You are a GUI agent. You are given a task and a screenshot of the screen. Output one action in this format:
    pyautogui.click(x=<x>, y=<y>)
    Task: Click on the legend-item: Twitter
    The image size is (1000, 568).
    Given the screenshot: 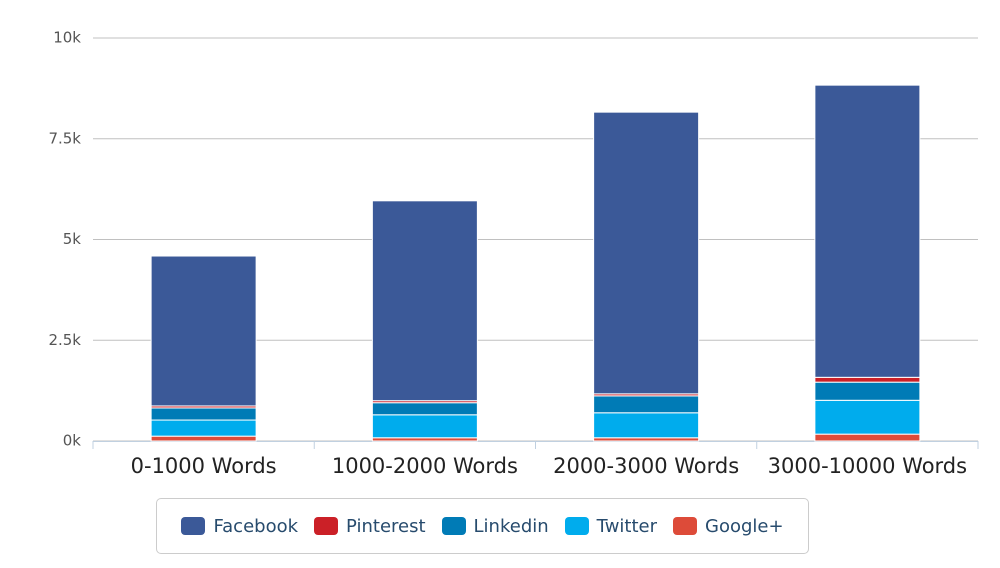 What is the action you would take?
    pyautogui.click(x=610, y=526)
    